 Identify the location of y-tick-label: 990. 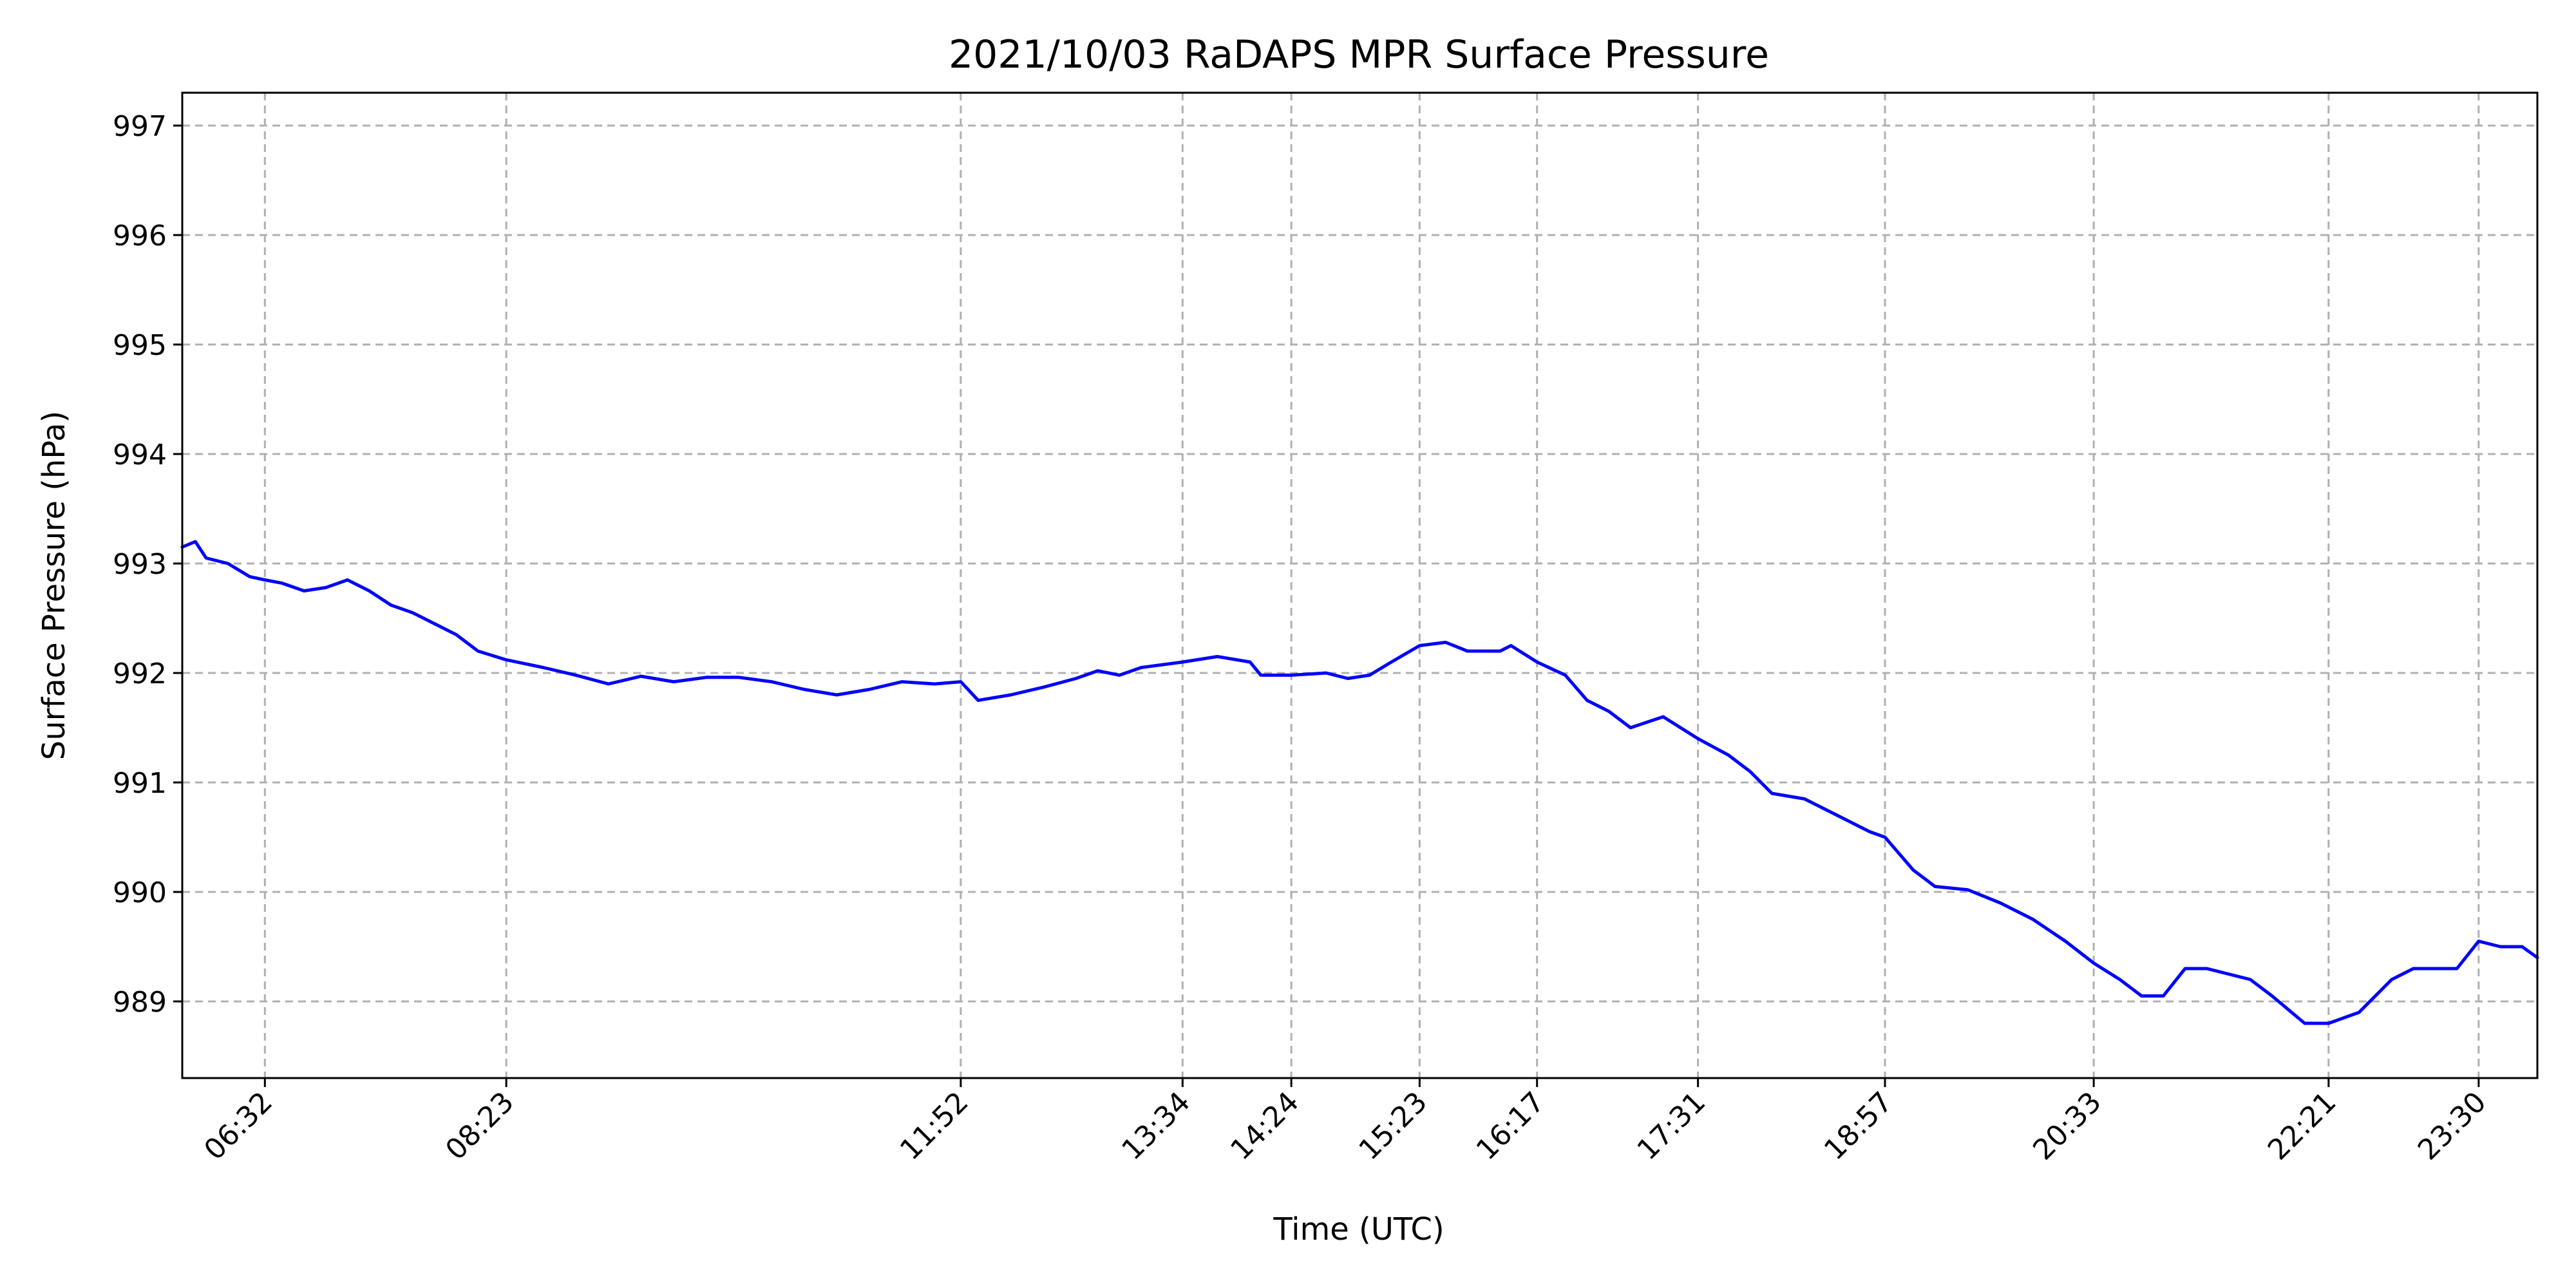
(140, 892).